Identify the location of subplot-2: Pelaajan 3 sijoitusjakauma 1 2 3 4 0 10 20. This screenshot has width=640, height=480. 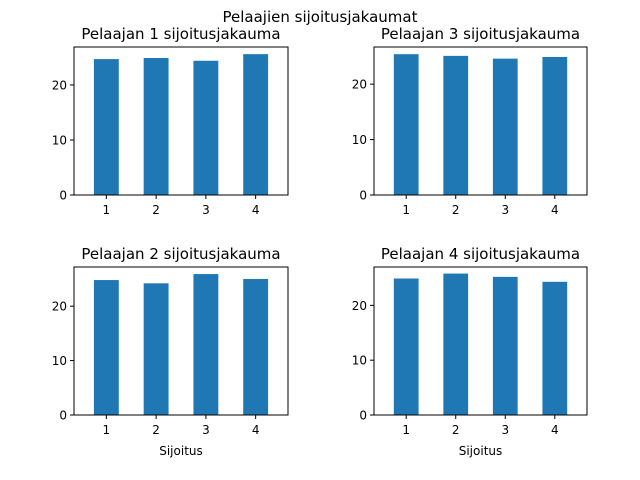
(470, 121).